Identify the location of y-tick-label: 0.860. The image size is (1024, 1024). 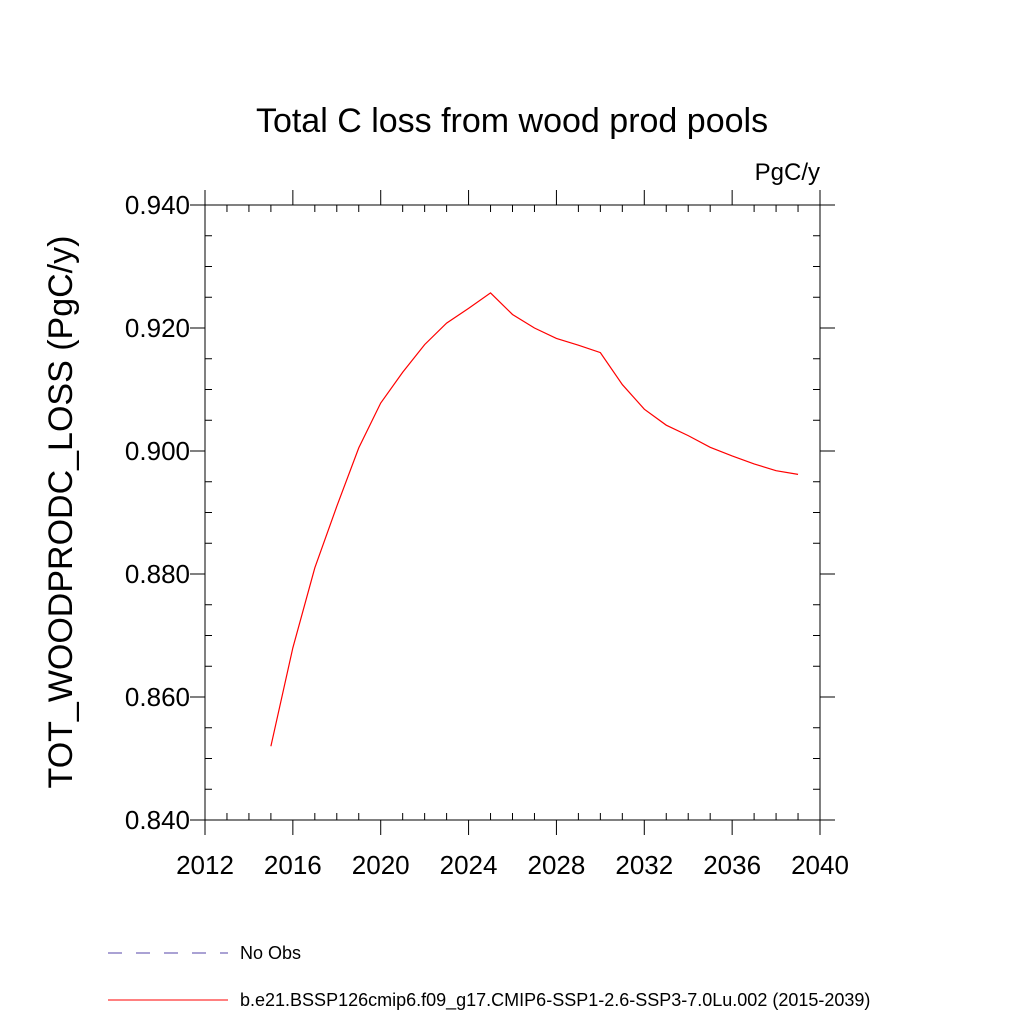
(157, 697).